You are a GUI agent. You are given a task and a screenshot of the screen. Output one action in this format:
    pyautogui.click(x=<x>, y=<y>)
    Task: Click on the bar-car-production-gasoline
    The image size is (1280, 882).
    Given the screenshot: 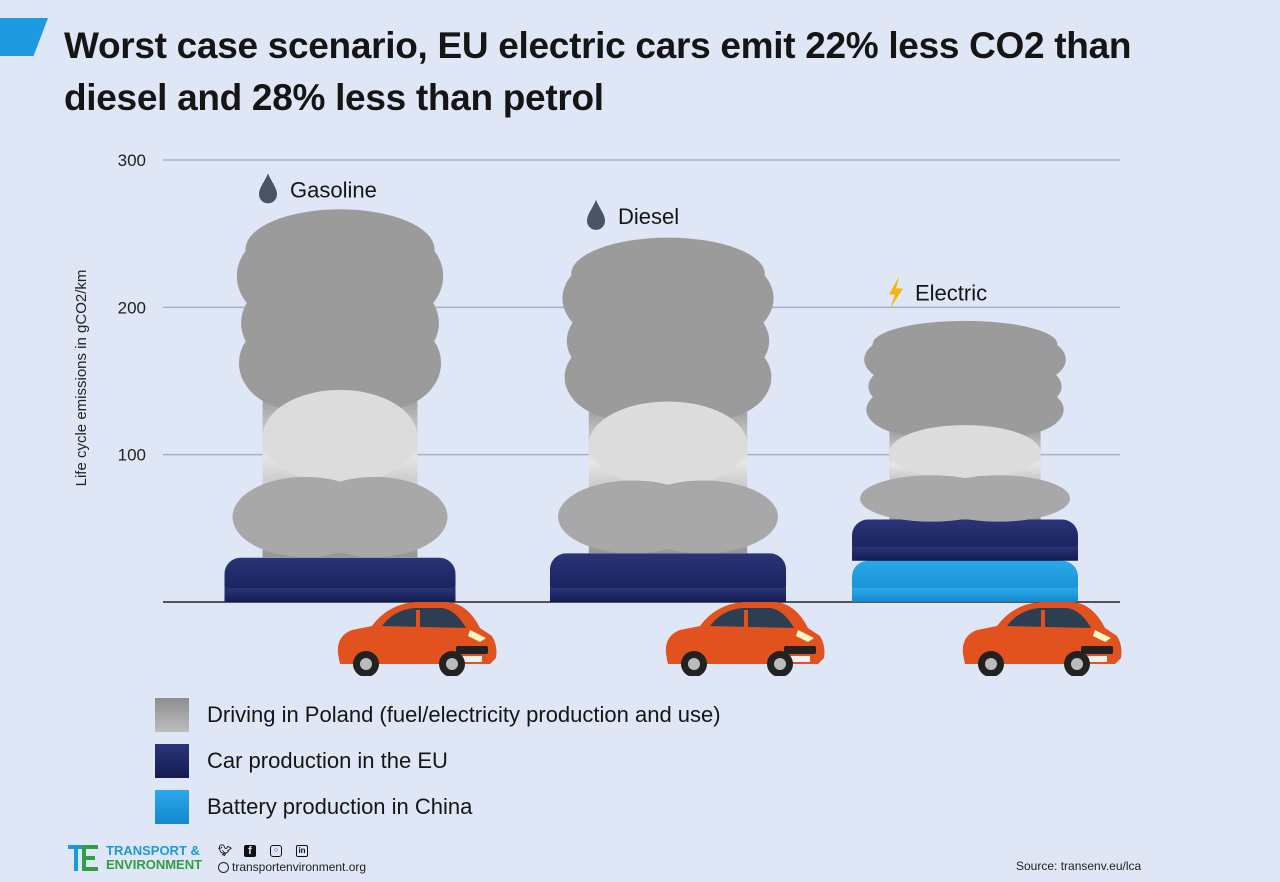 What is the action you would take?
    pyautogui.click(x=340, y=579)
    